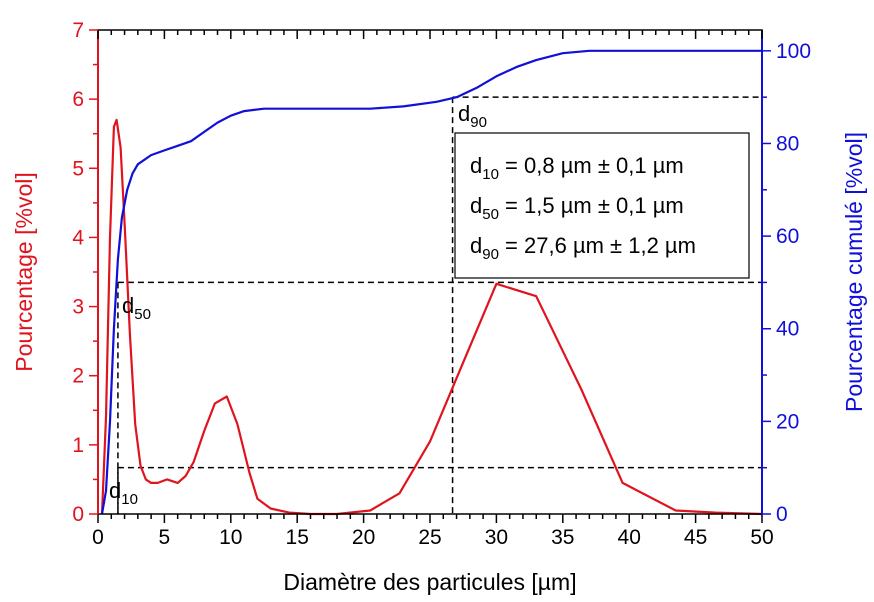  Describe the element at coordinates (230, 537) in the screenshot. I see `x-tick-label: 10` at that location.